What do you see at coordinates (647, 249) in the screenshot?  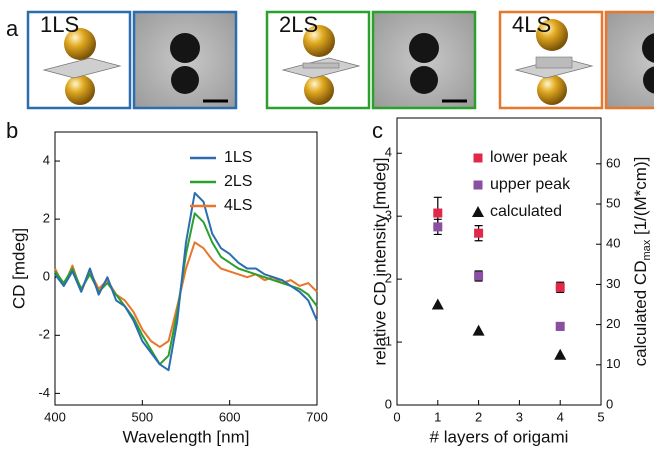 I see `y2-axis-label-part: max` at bounding box center [647, 249].